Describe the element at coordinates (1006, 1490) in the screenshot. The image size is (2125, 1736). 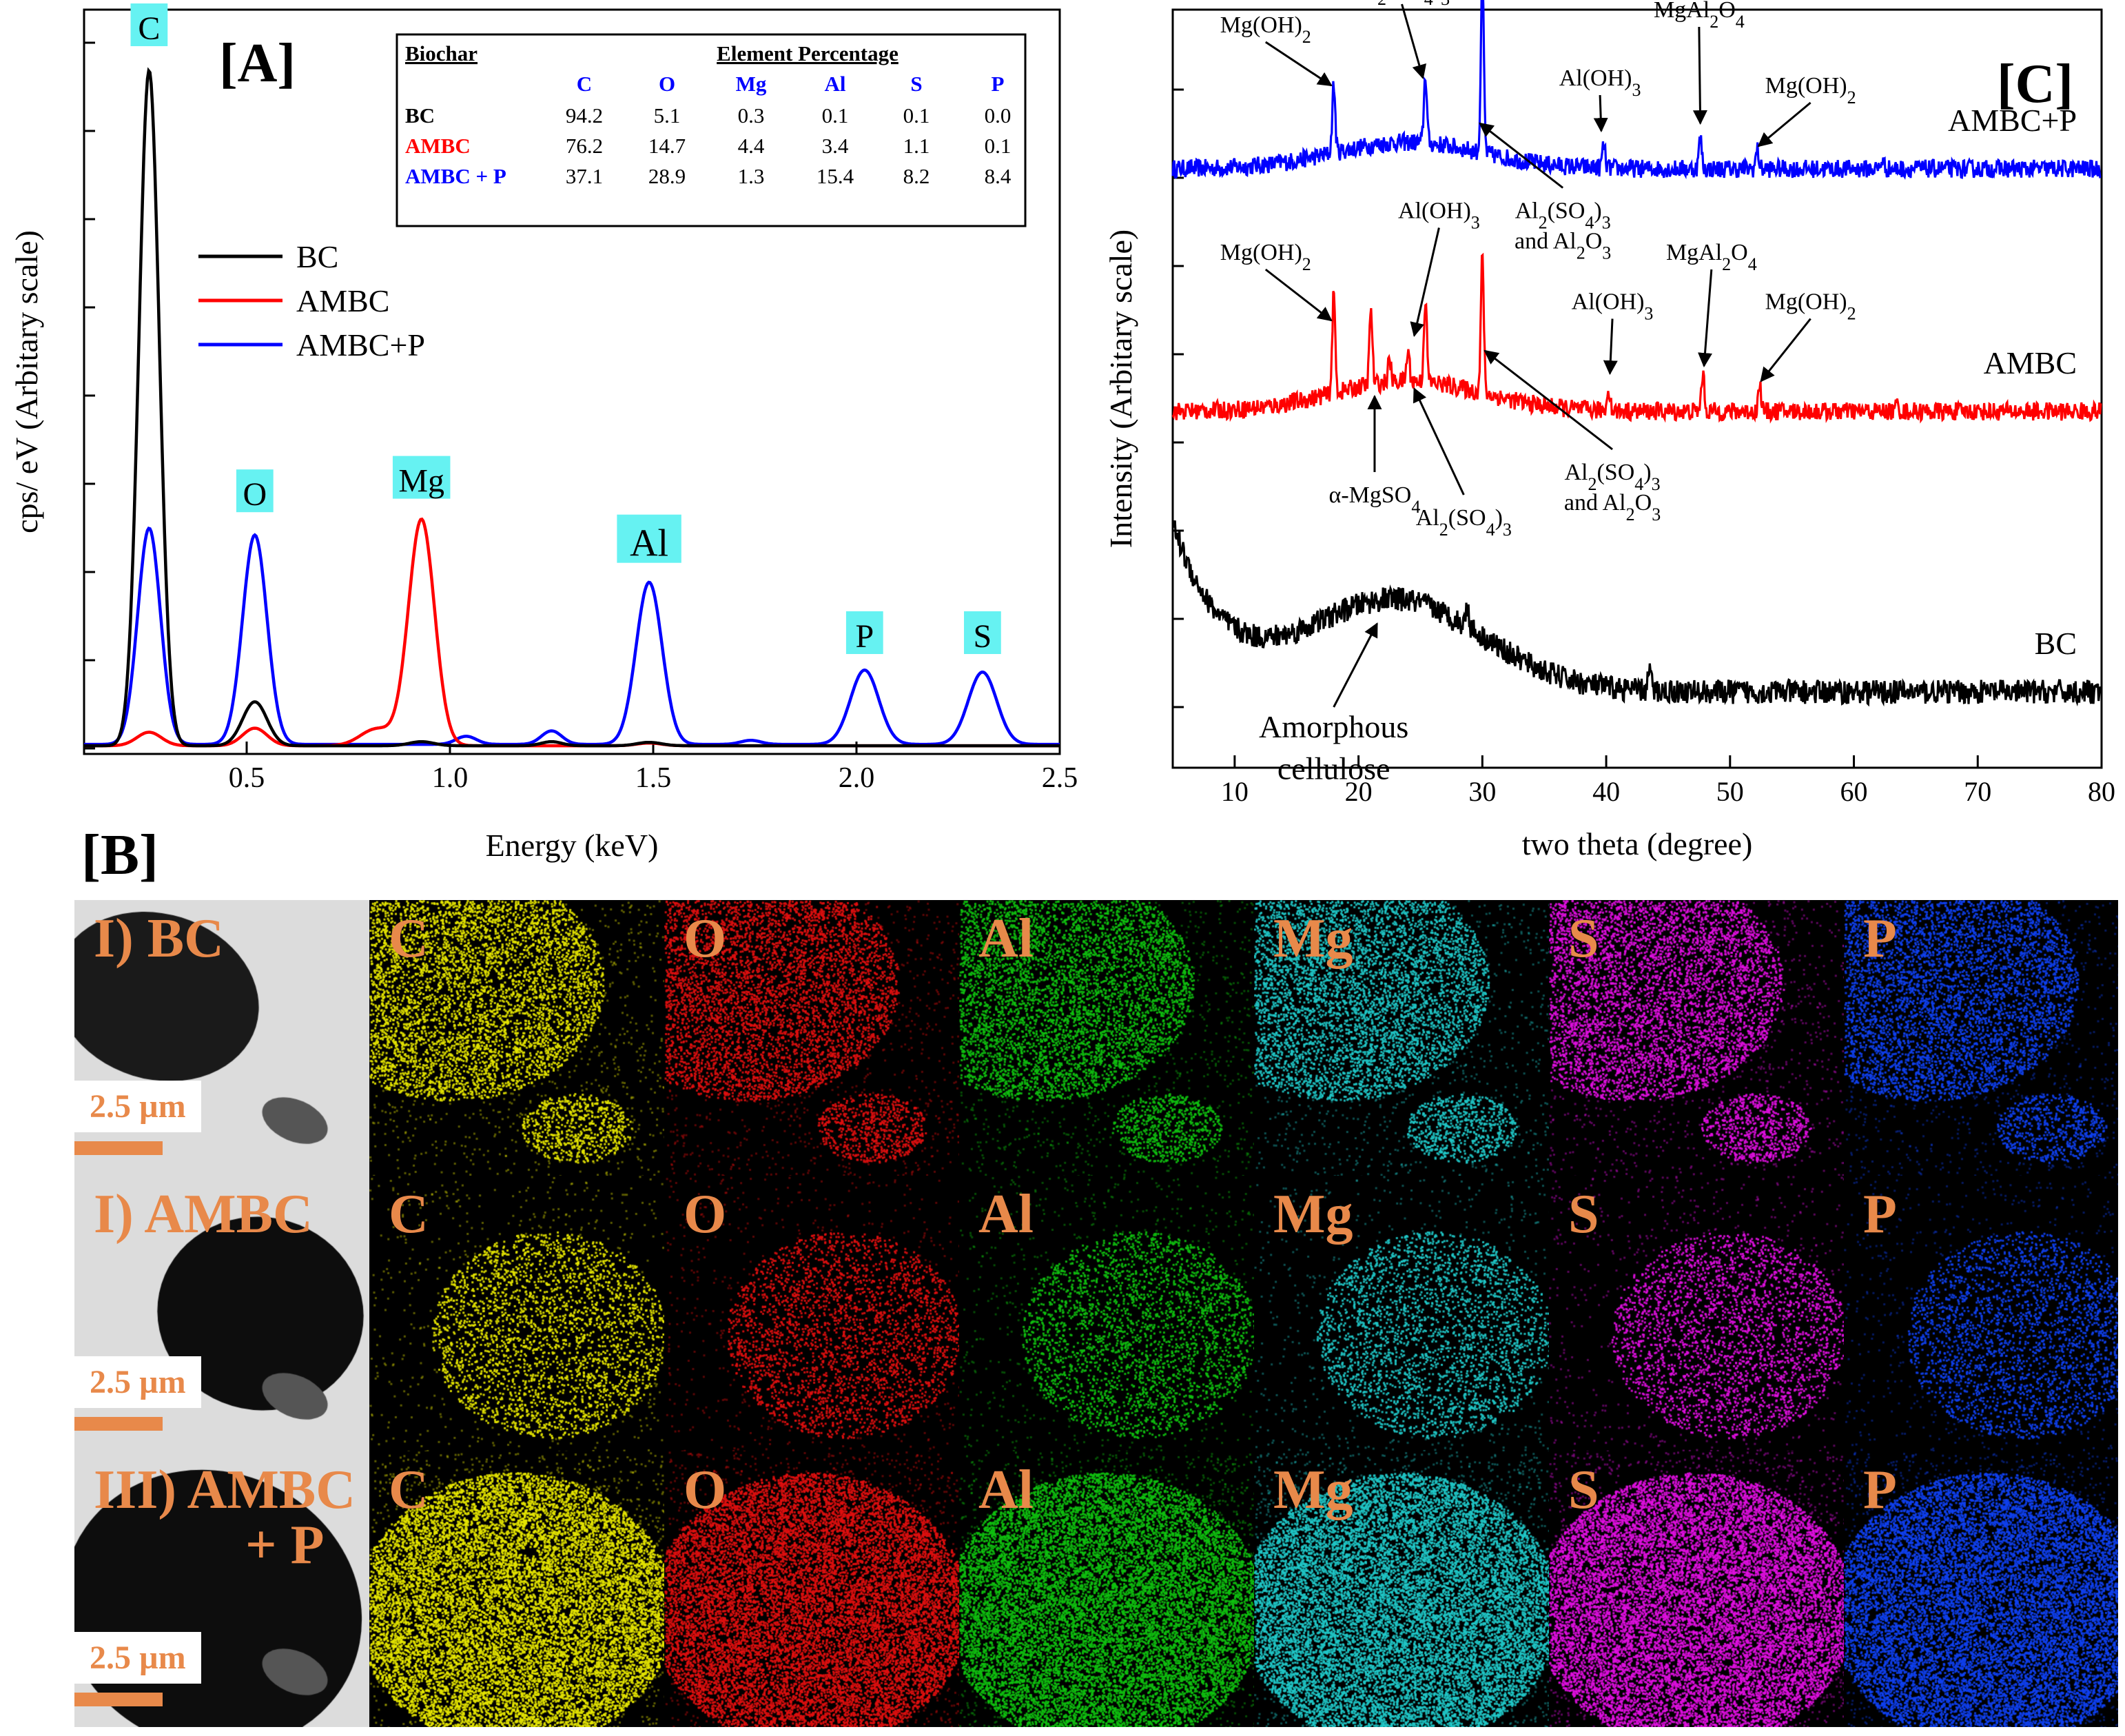
I see `element-label: Al` at that location.